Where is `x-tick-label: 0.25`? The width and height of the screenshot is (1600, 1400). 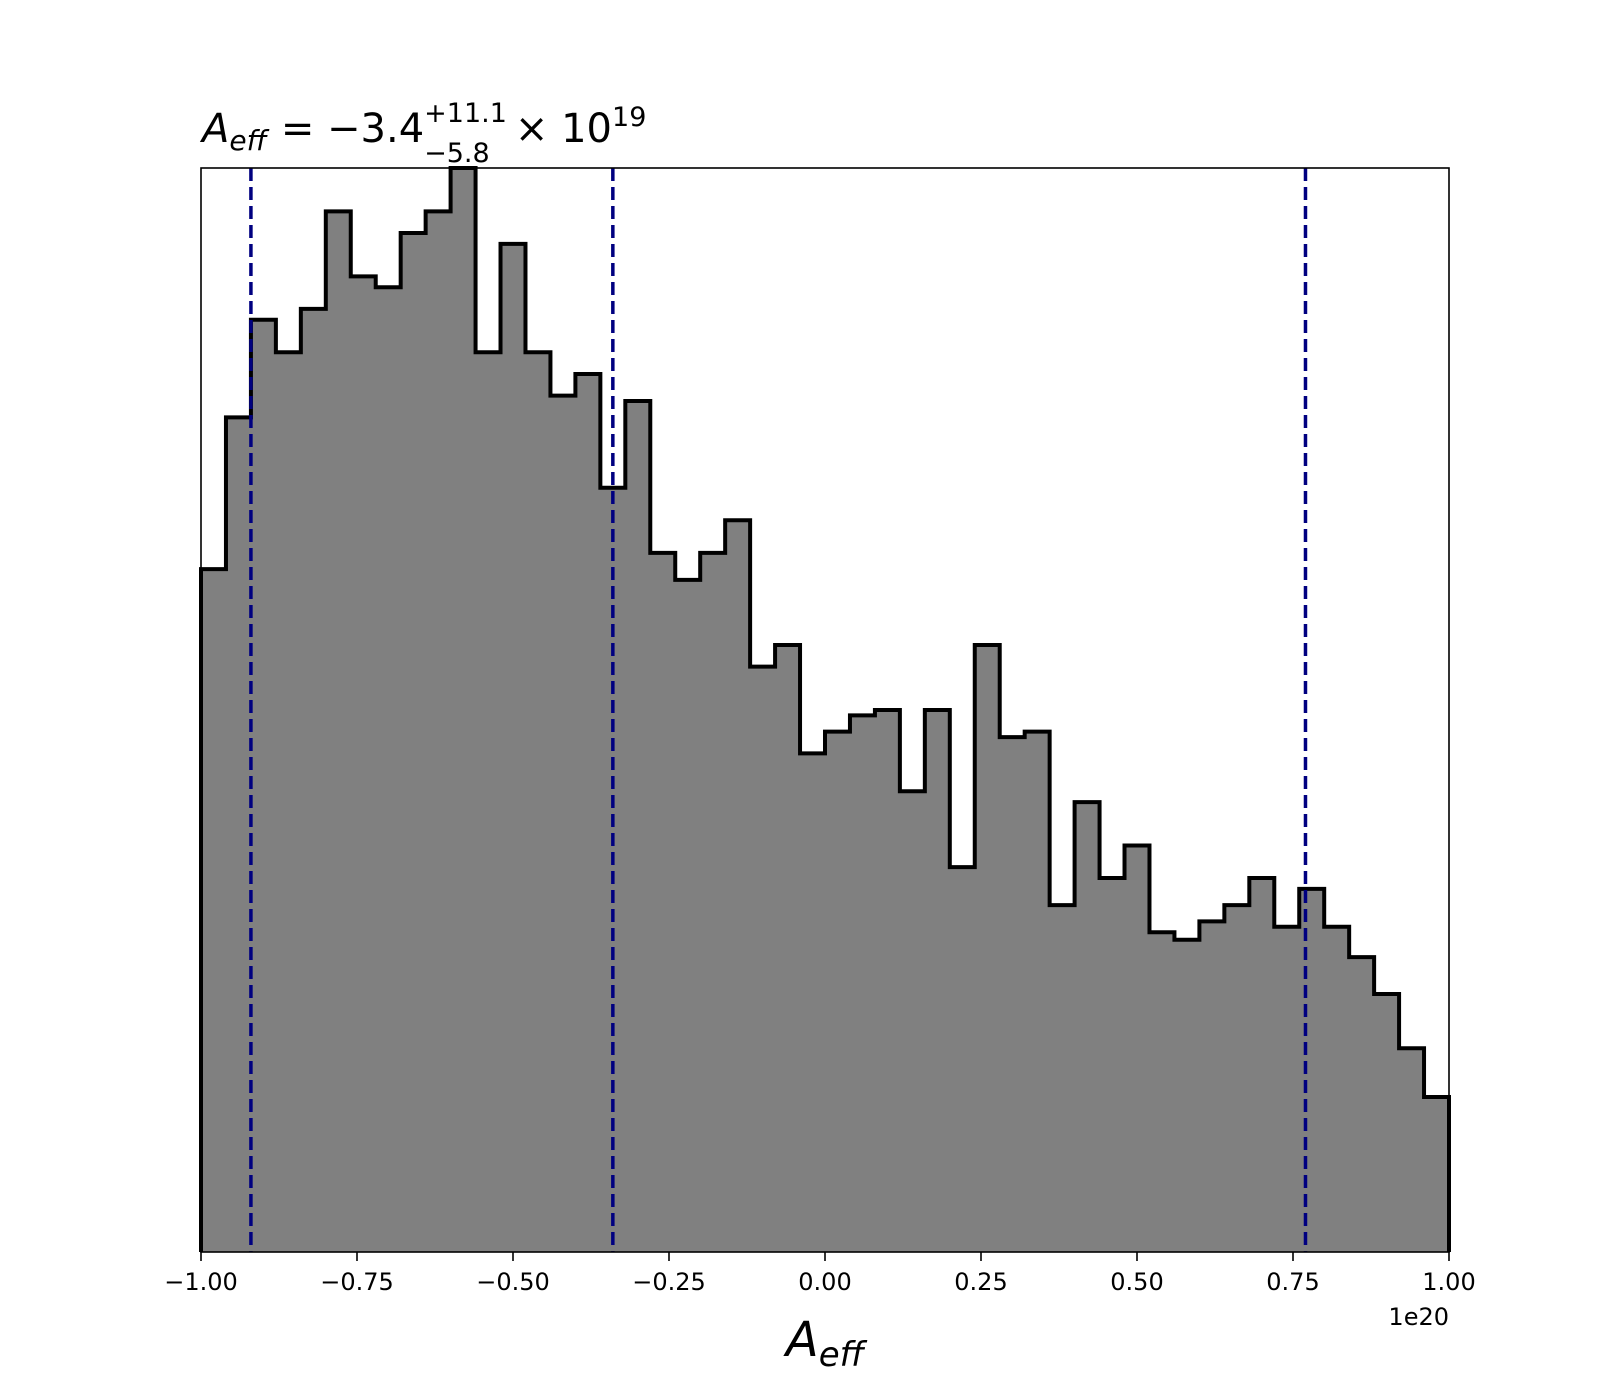
x-tick-label: 0.25 is located at coordinates (980, 1282).